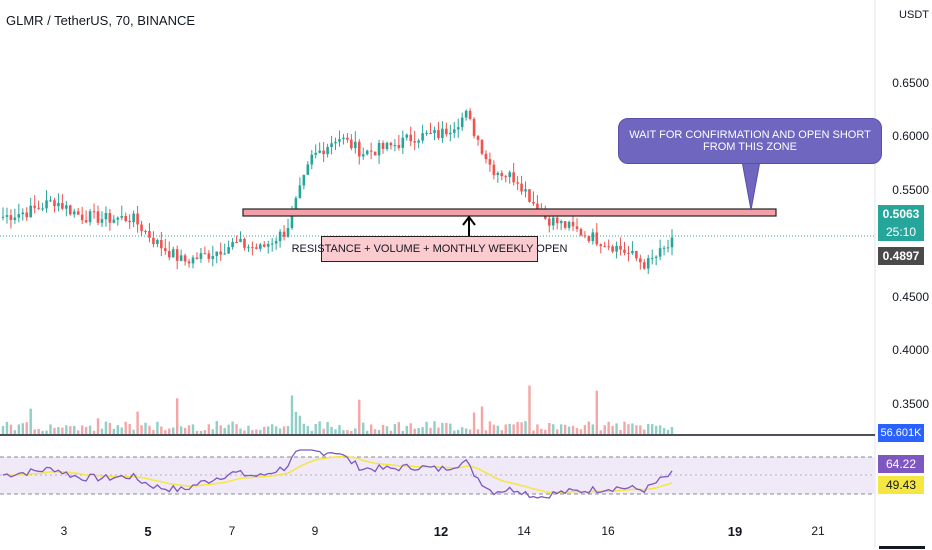 The image size is (932, 550). What do you see at coordinates (337, 409) in the screenshot?
I see `volume-bars-group` at bounding box center [337, 409].